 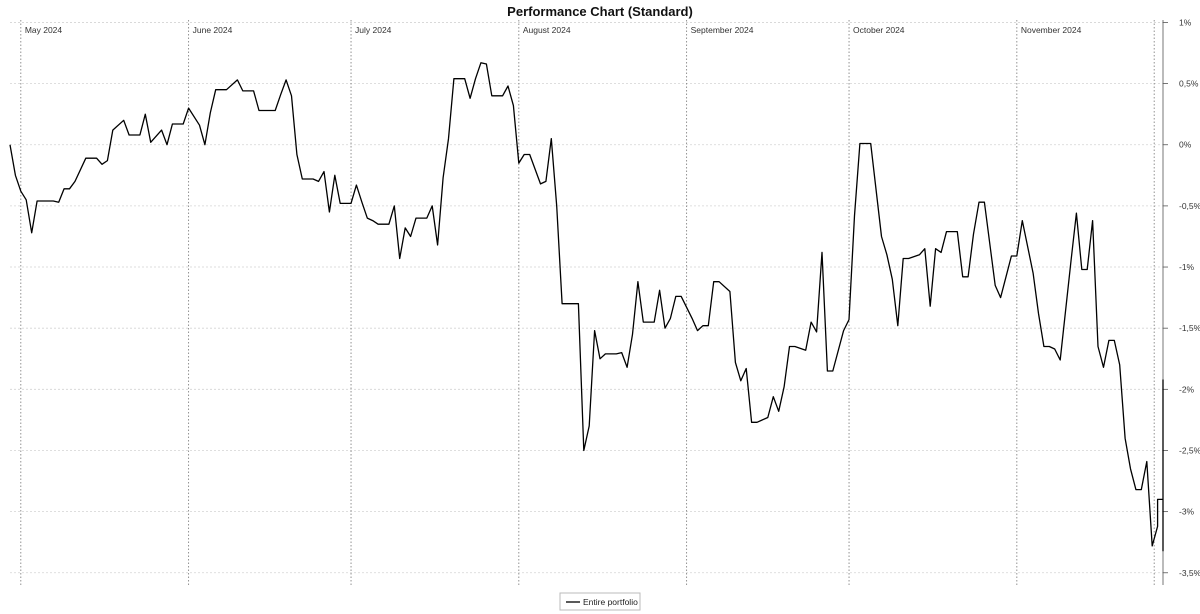 I want to click on legend-label: Entire portfolio, so click(x=610, y=602).